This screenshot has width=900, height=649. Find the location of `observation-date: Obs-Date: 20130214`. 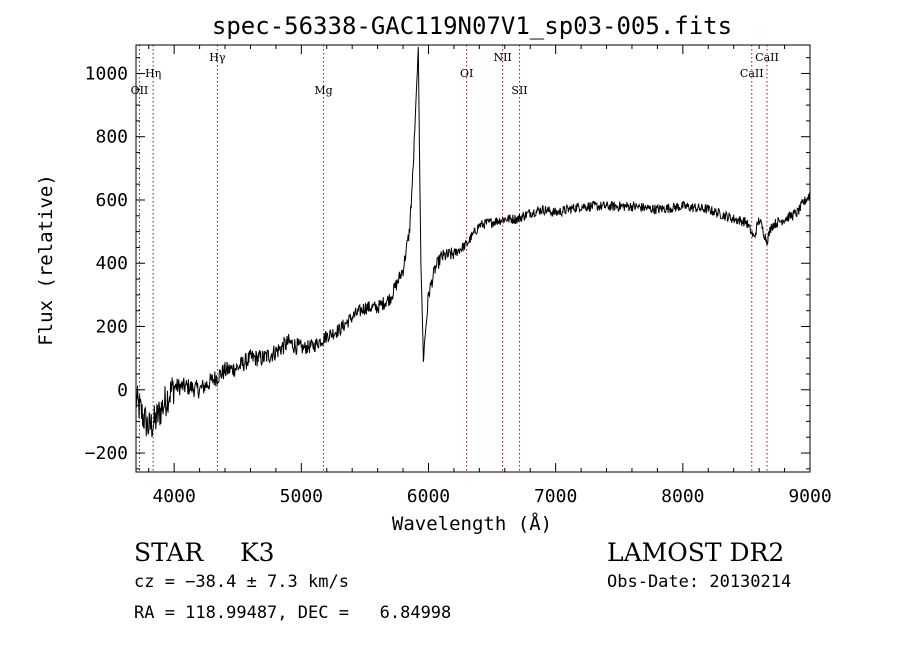

observation-date: Obs-Date: 20130214 is located at coordinates (699, 582).